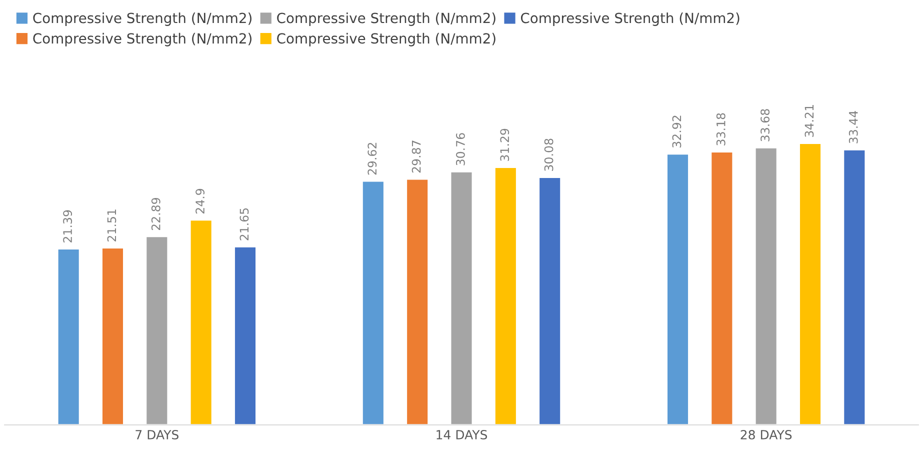  What do you see at coordinates (809, 121) in the screenshot?
I see `data-label: 34.21` at bounding box center [809, 121].